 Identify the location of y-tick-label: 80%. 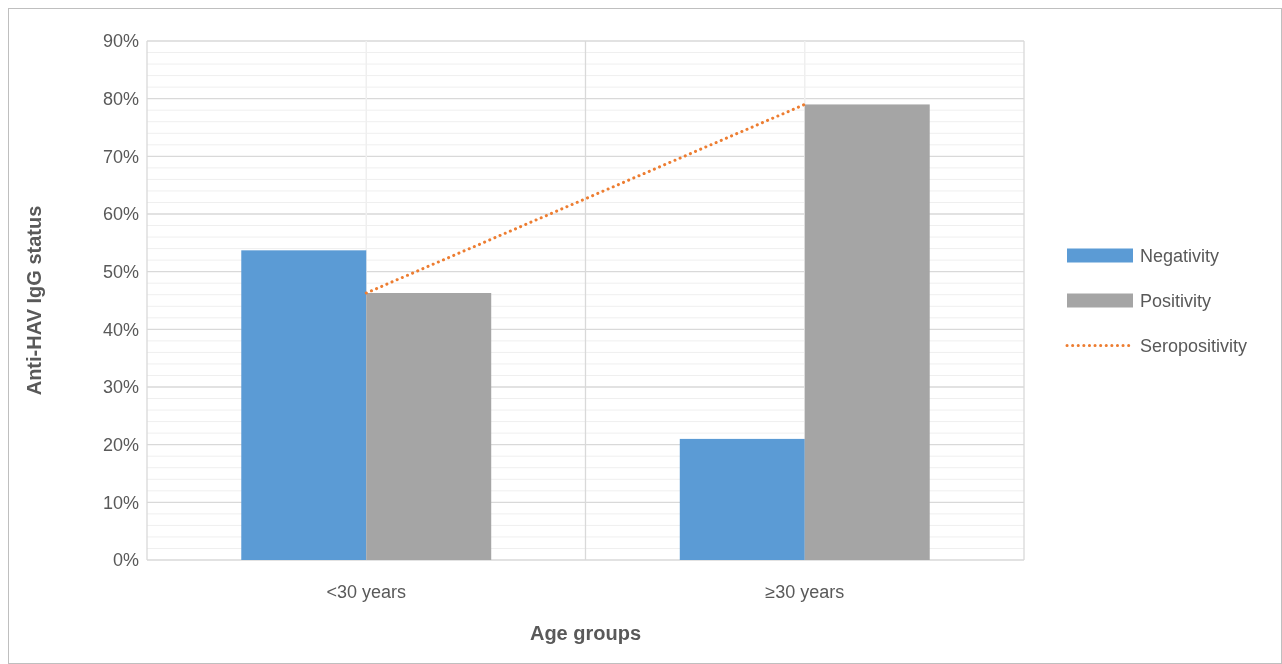
(120, 98).